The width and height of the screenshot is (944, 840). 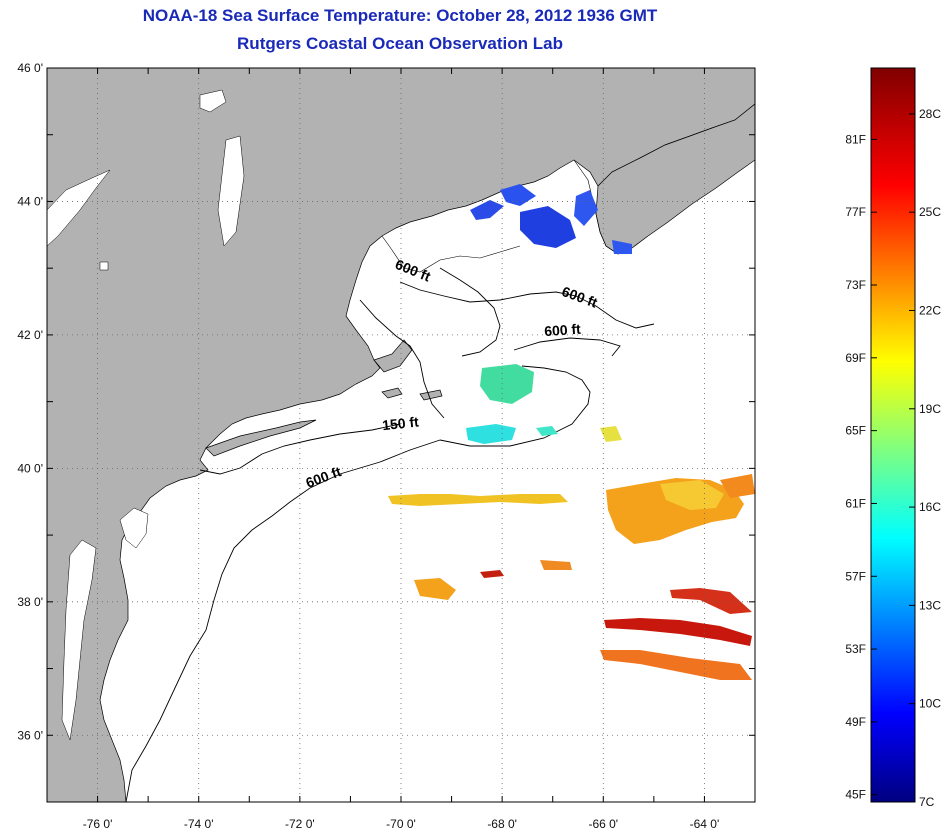 What do you see at coordinates (507, 384) in the screenshot?
I see `sst-patch-green` at bounding box center [507, 384].